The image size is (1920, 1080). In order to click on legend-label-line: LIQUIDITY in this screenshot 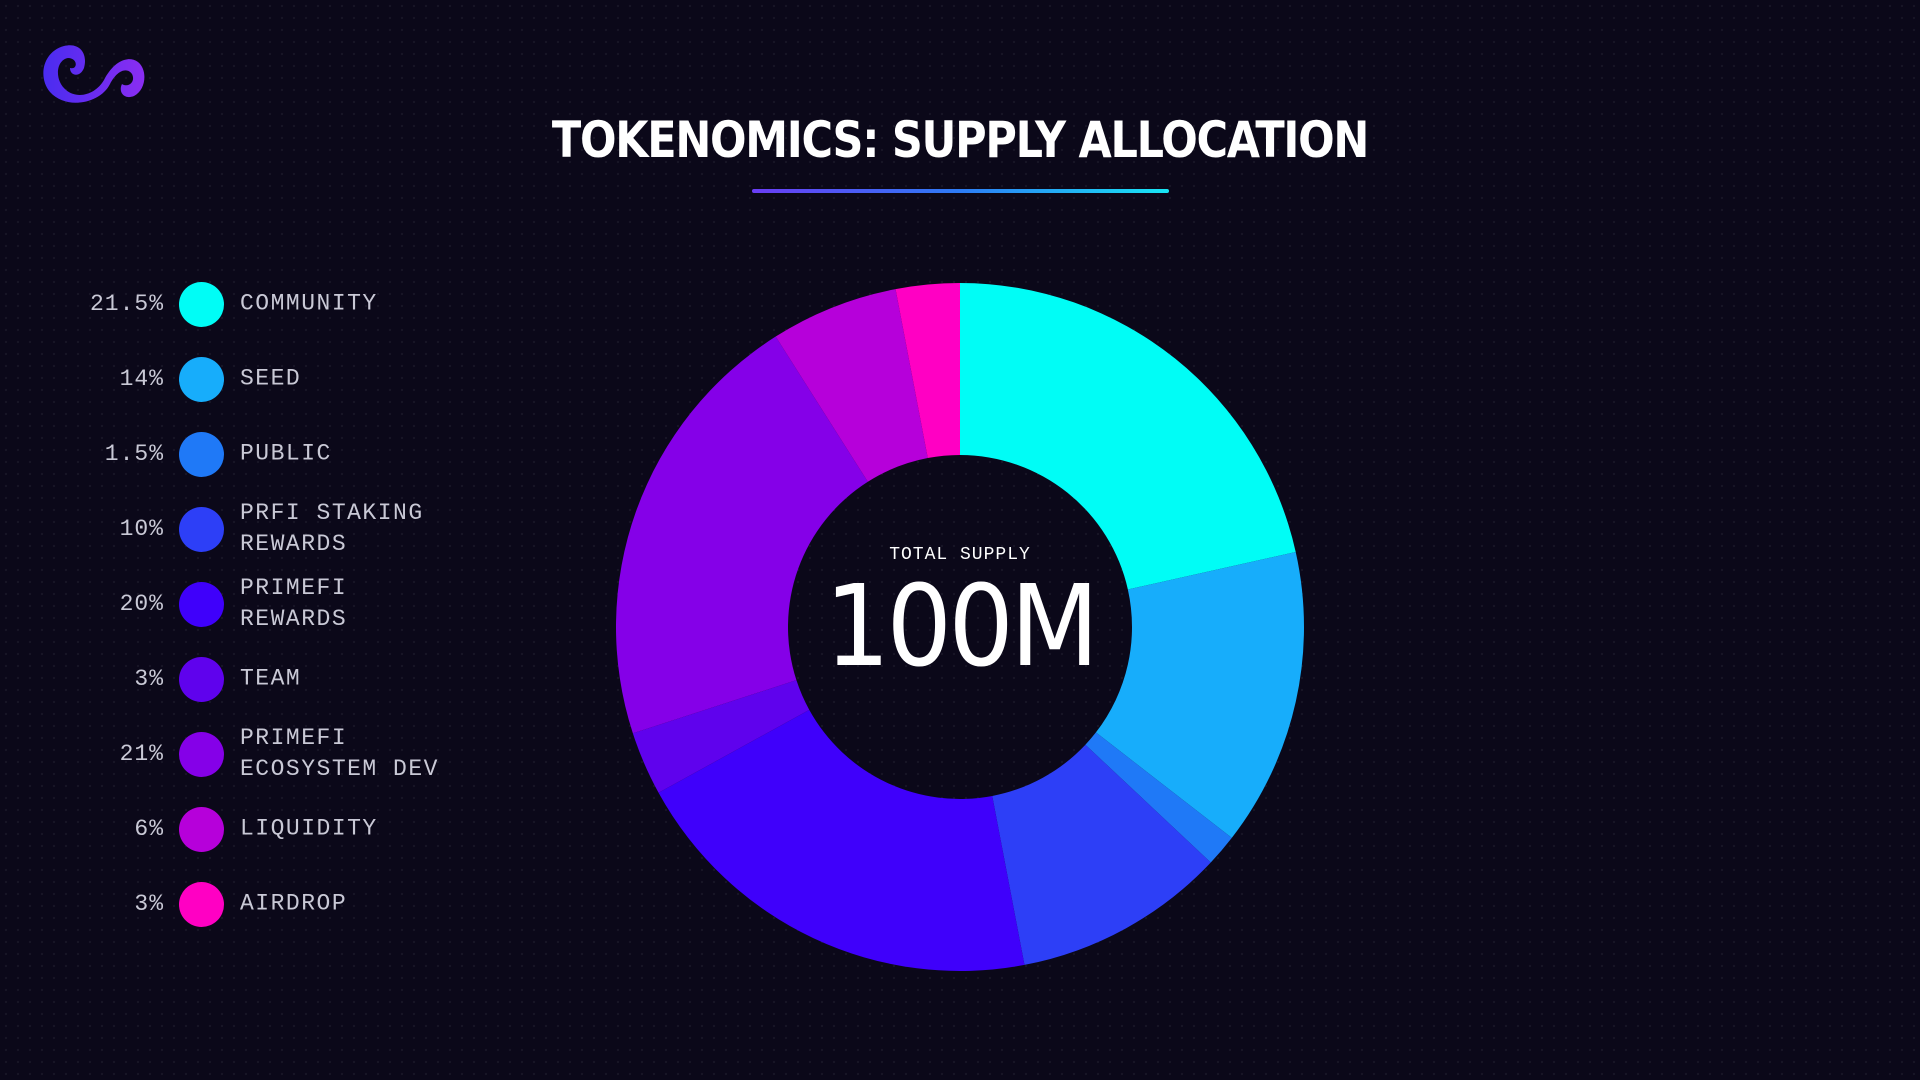, I will do `click(309, 828)`.